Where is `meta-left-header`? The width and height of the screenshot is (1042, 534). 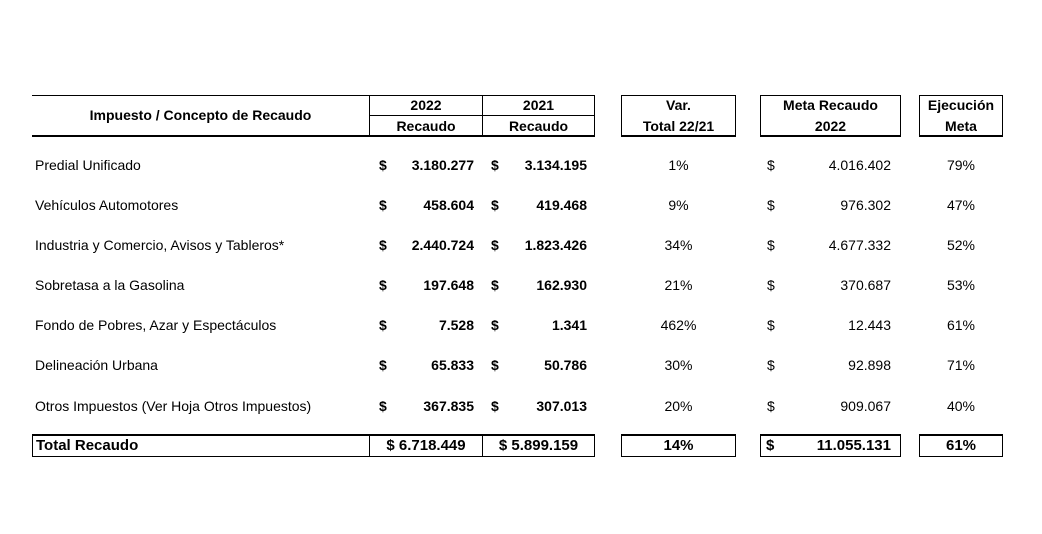
meta-left-header is located at coordinates (760, 115).